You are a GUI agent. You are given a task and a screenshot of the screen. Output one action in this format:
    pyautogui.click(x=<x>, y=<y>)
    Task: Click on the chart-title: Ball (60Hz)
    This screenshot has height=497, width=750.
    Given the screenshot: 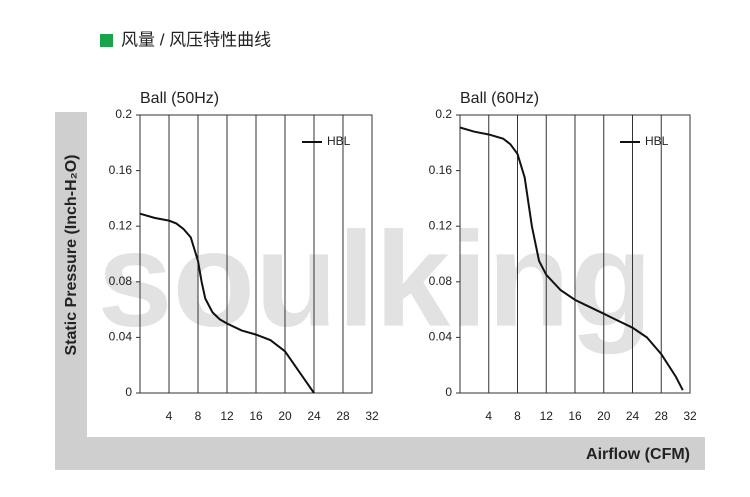 What is the action you would take?
    pyautogui.click(x=499, y=98)
    